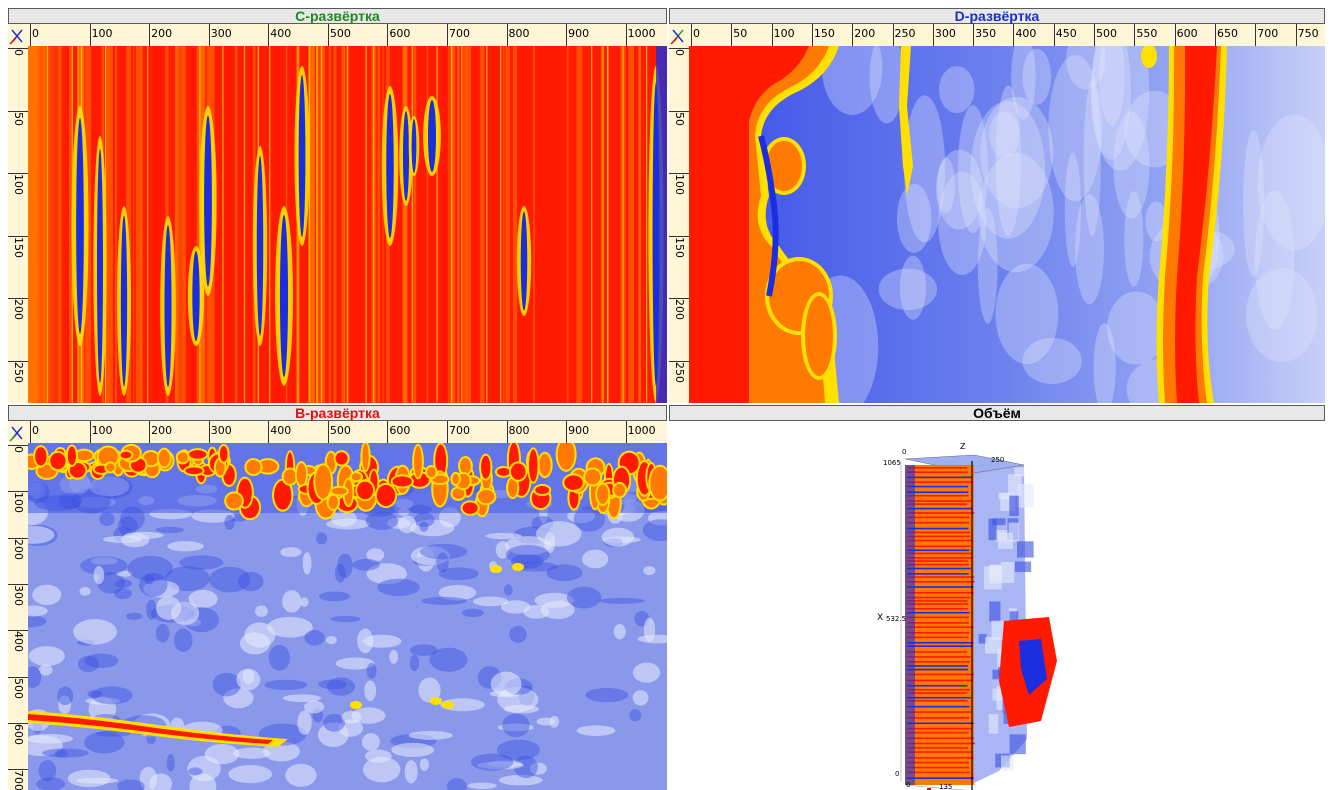 The height and width of the screenshot is (790, 1333). I want to click on d_scan-y-tick-label: 50, so click(679, 118).